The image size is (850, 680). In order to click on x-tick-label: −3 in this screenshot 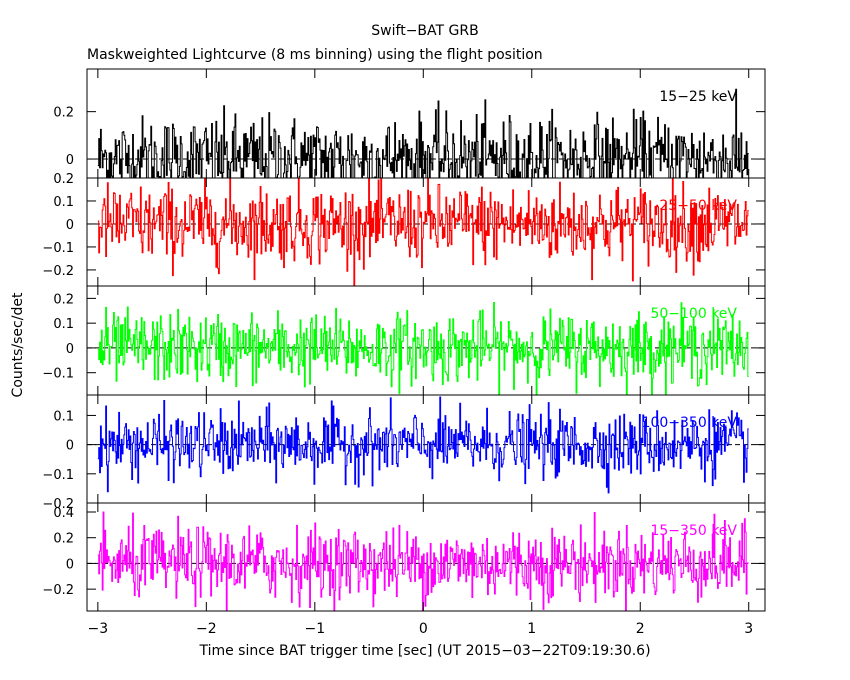, I will do `click(98, 629)`.